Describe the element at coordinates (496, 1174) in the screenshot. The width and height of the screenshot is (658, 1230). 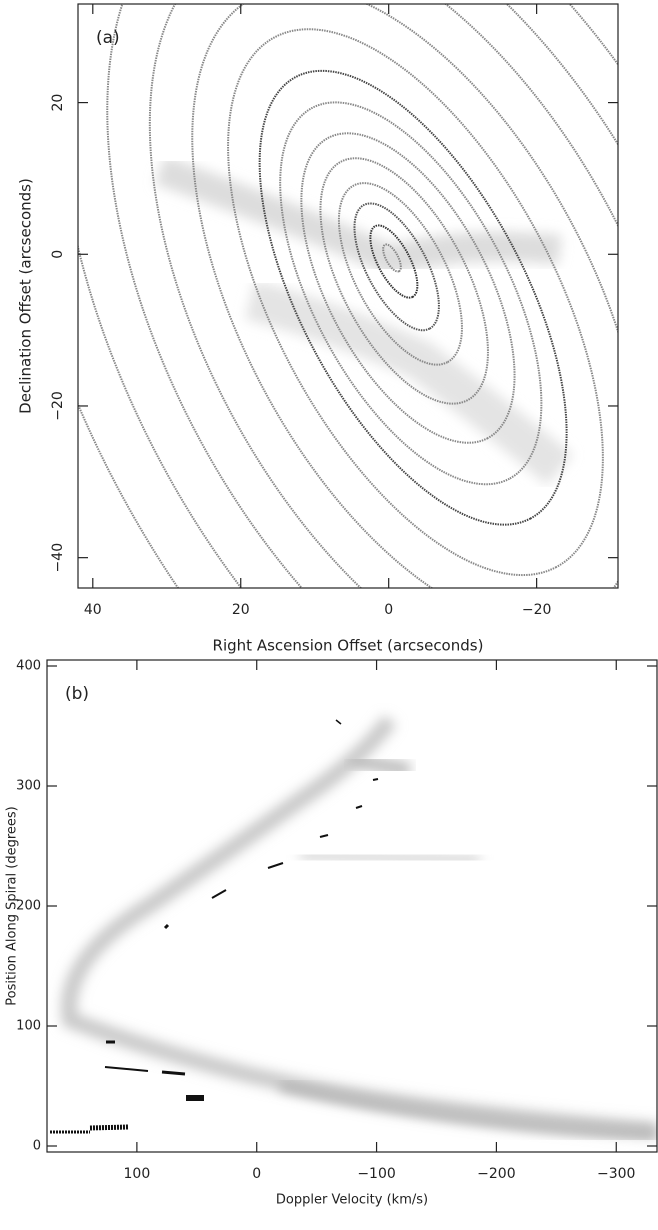
I see `x-tick-label: −200` at that location.